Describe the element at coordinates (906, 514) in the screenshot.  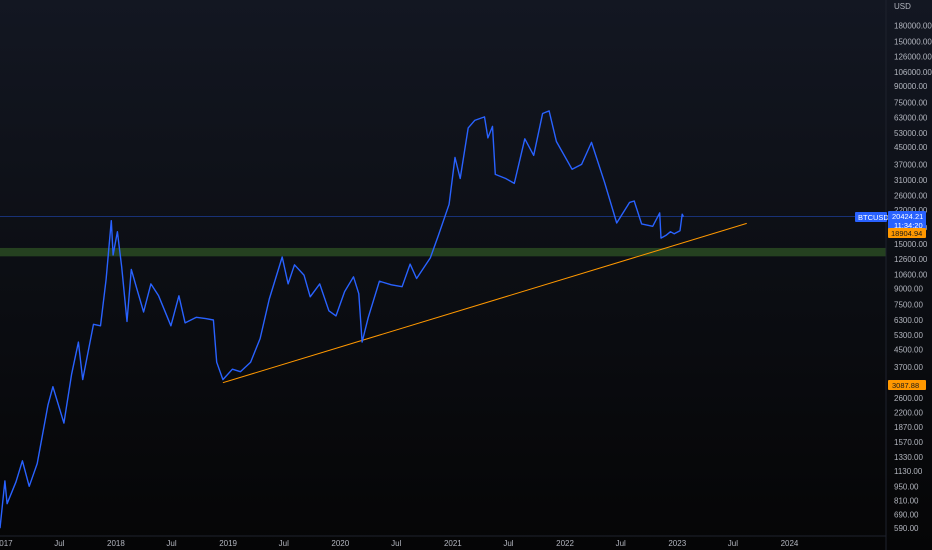
I see `price-tick-label: 690.00` at that location.